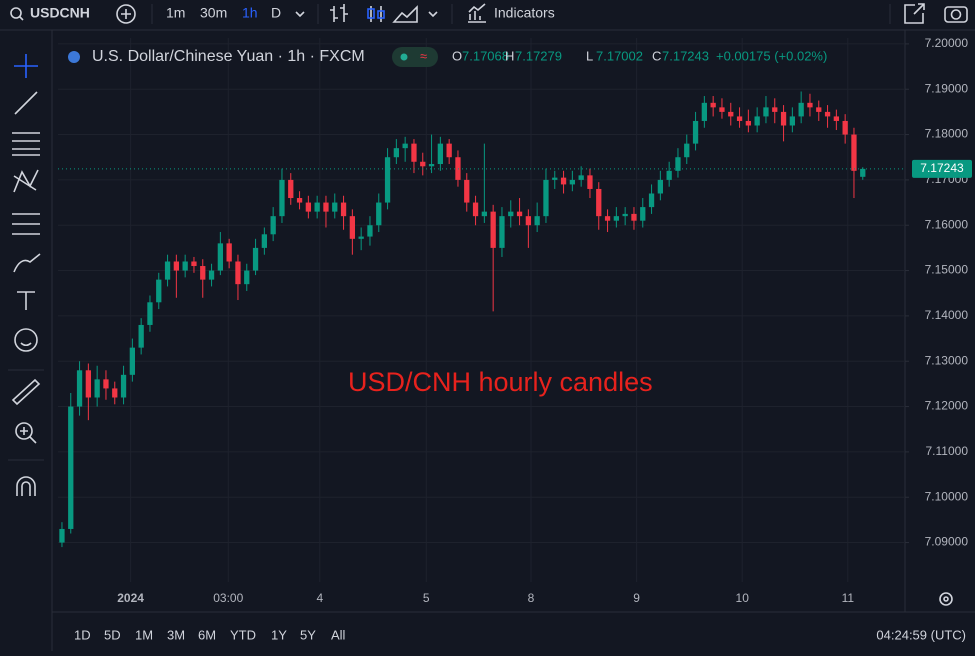 This screenshot has height=656, width=975. I want to click on line-tool, so click(26, 103).